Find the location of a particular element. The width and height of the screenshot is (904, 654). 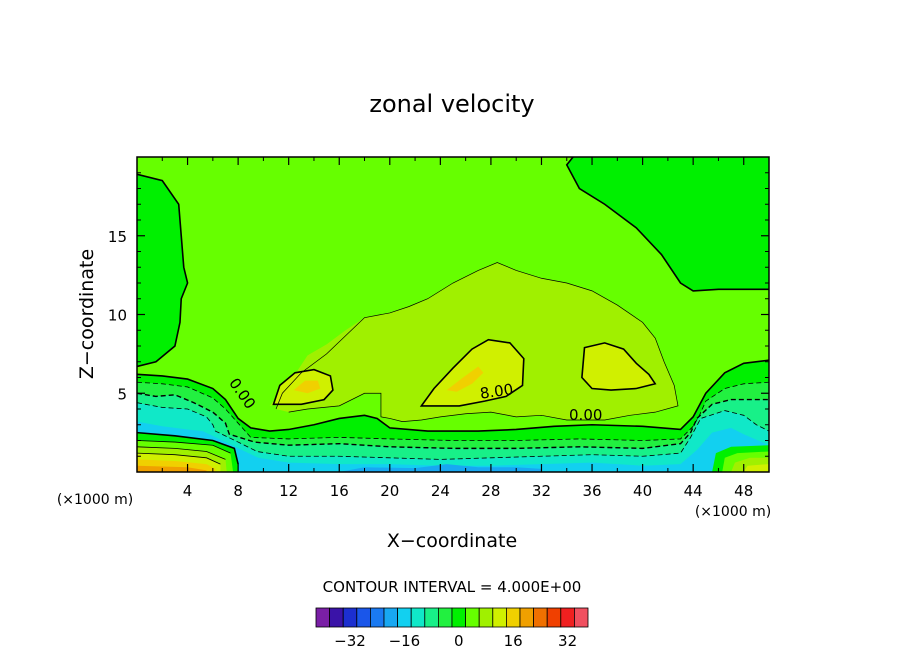

x-tick-label-8: 8 is located at coordinates (238, 491).